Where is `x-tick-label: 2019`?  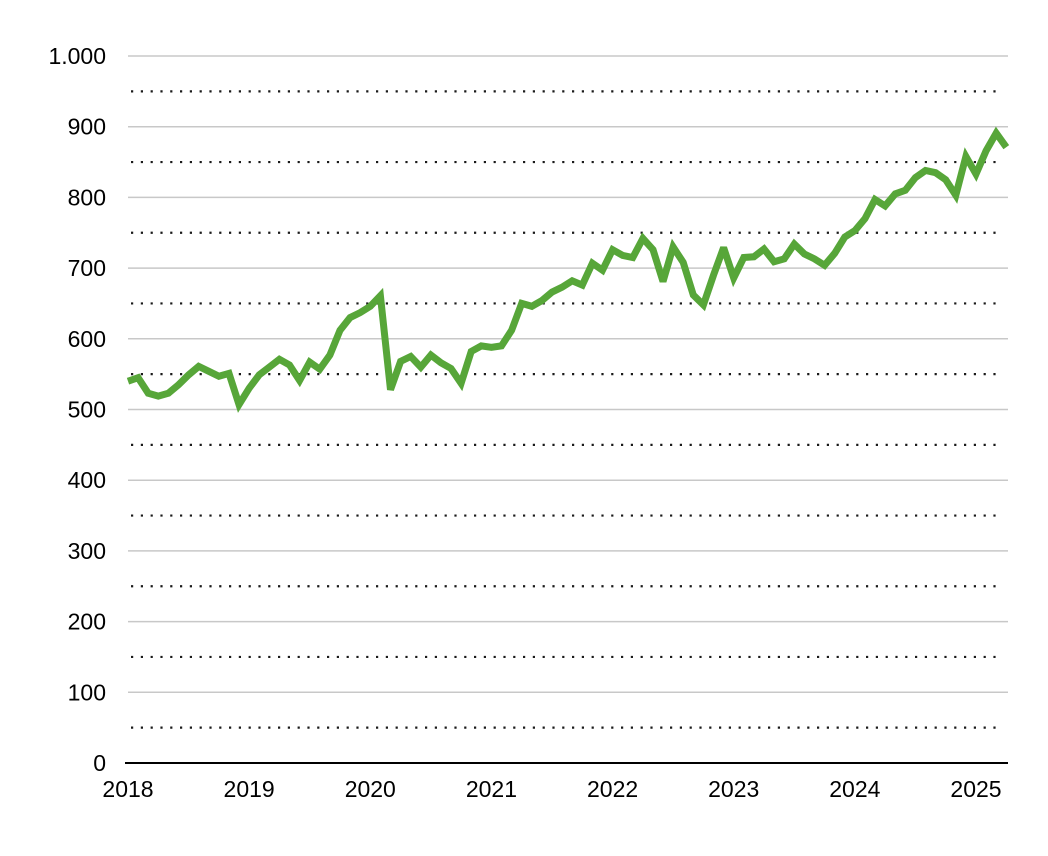
x-tick-label: 2019 is located at coordinates (249, 789).